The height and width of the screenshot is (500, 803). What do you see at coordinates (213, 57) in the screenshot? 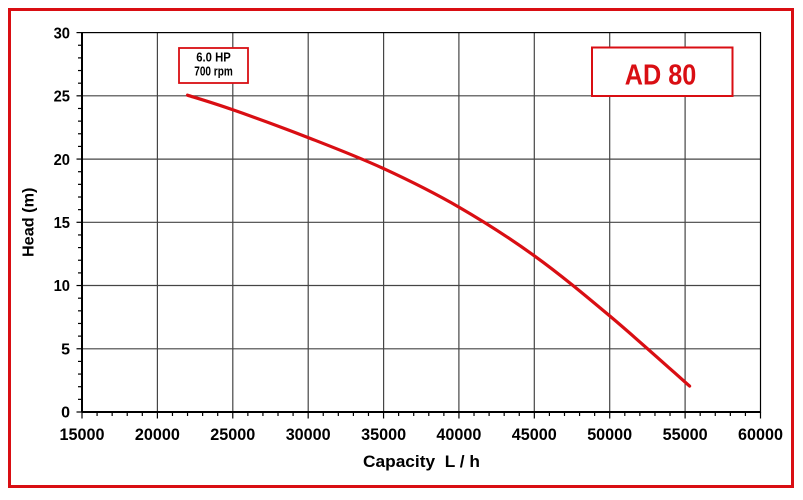
I see `svg-text: 6.0 HP` at bounding box center [213, 57].